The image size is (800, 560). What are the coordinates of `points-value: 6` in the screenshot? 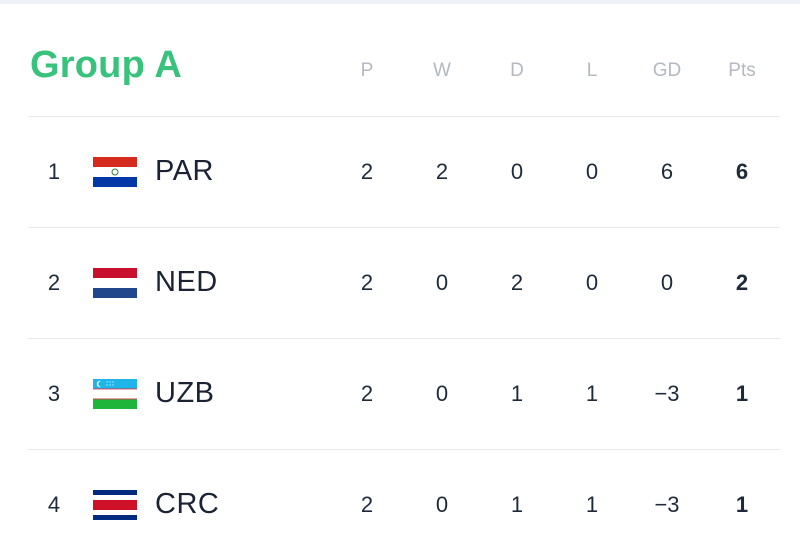 It's located at (742, 171).